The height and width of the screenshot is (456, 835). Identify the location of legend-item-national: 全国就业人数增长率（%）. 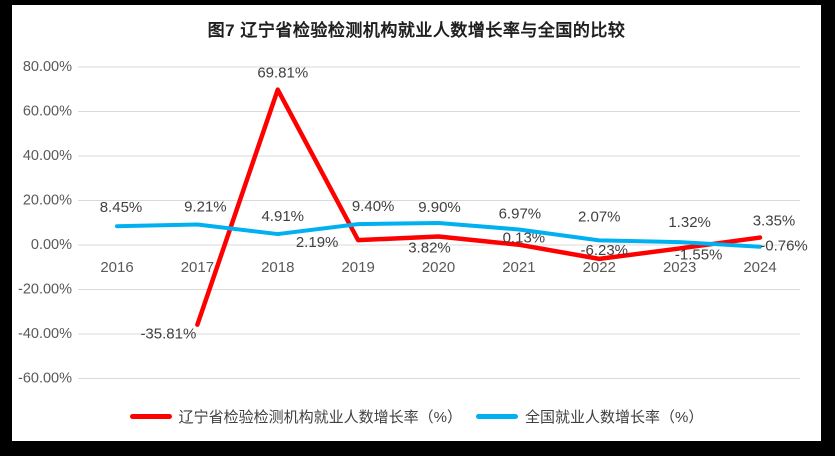
(589, 416).